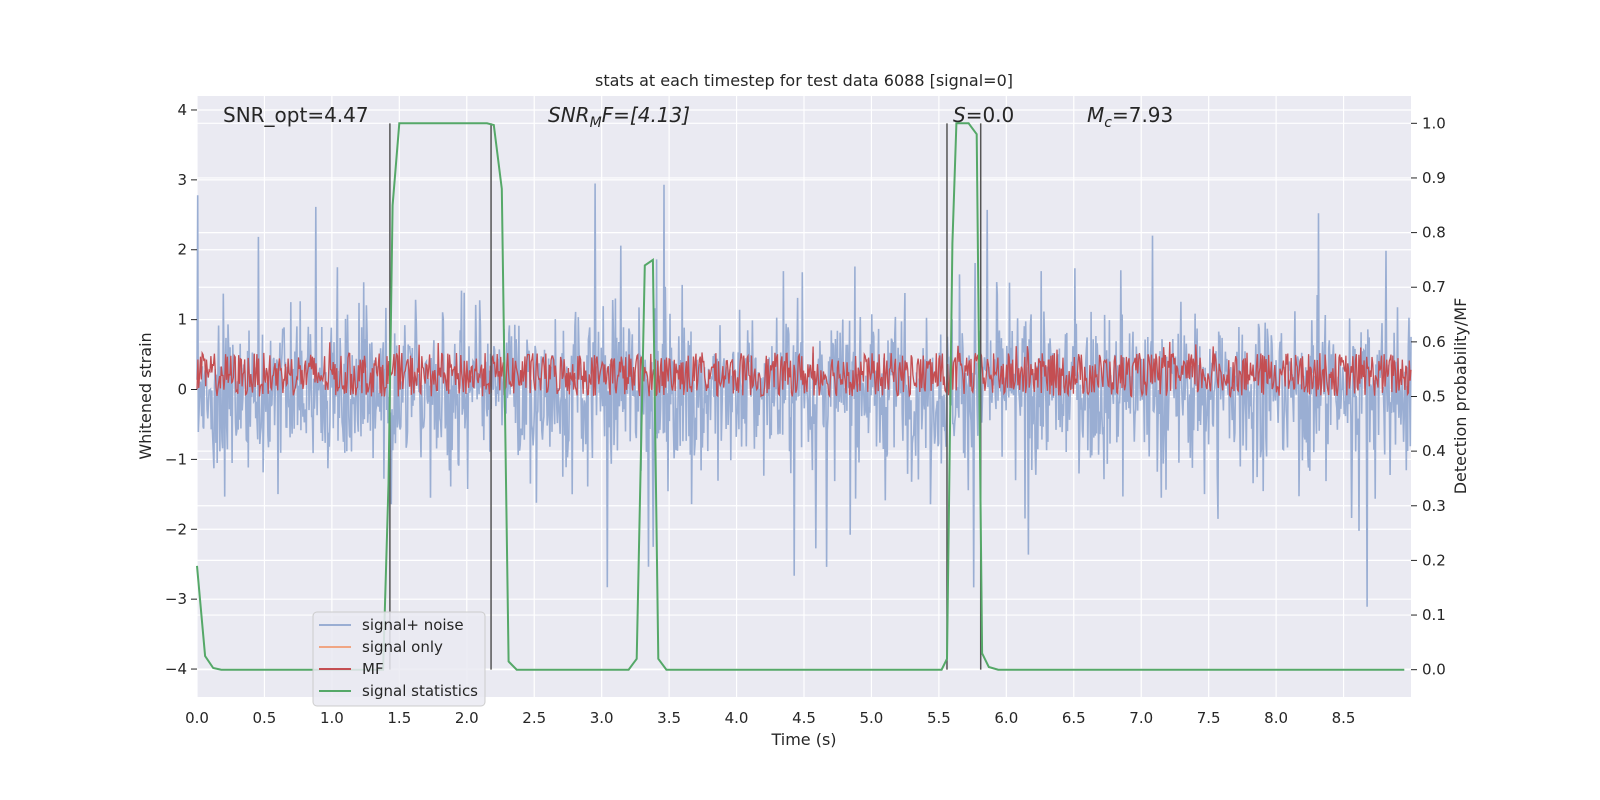 The image size is (1600, 800). What do you see at coordinates (939, 718) in the screenshot?
I see `x-tick-label: 5.5` at bounding box center [939, 718].